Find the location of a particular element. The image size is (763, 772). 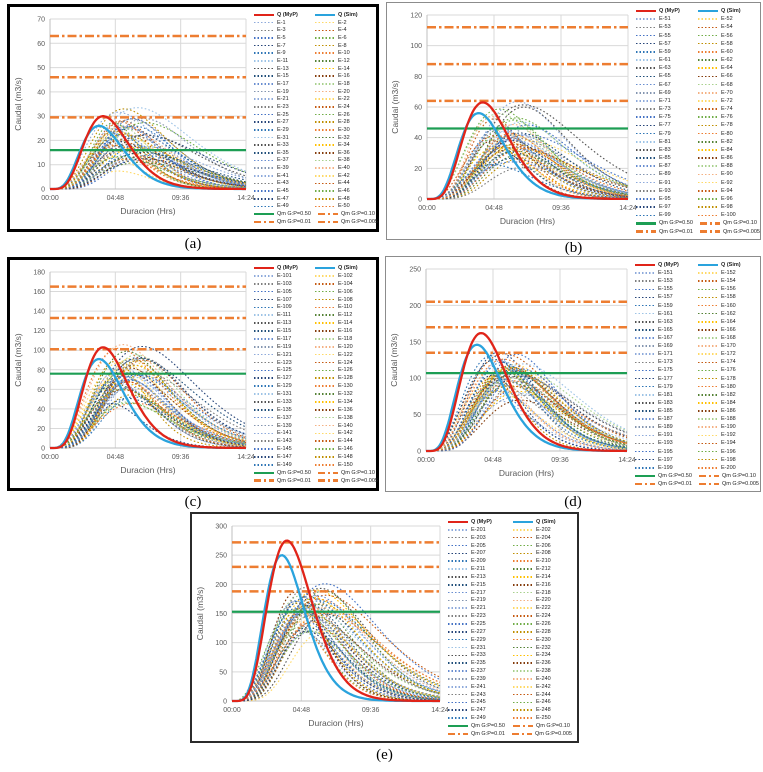

legend-label: E-248 is located at coordinates (543, 710).